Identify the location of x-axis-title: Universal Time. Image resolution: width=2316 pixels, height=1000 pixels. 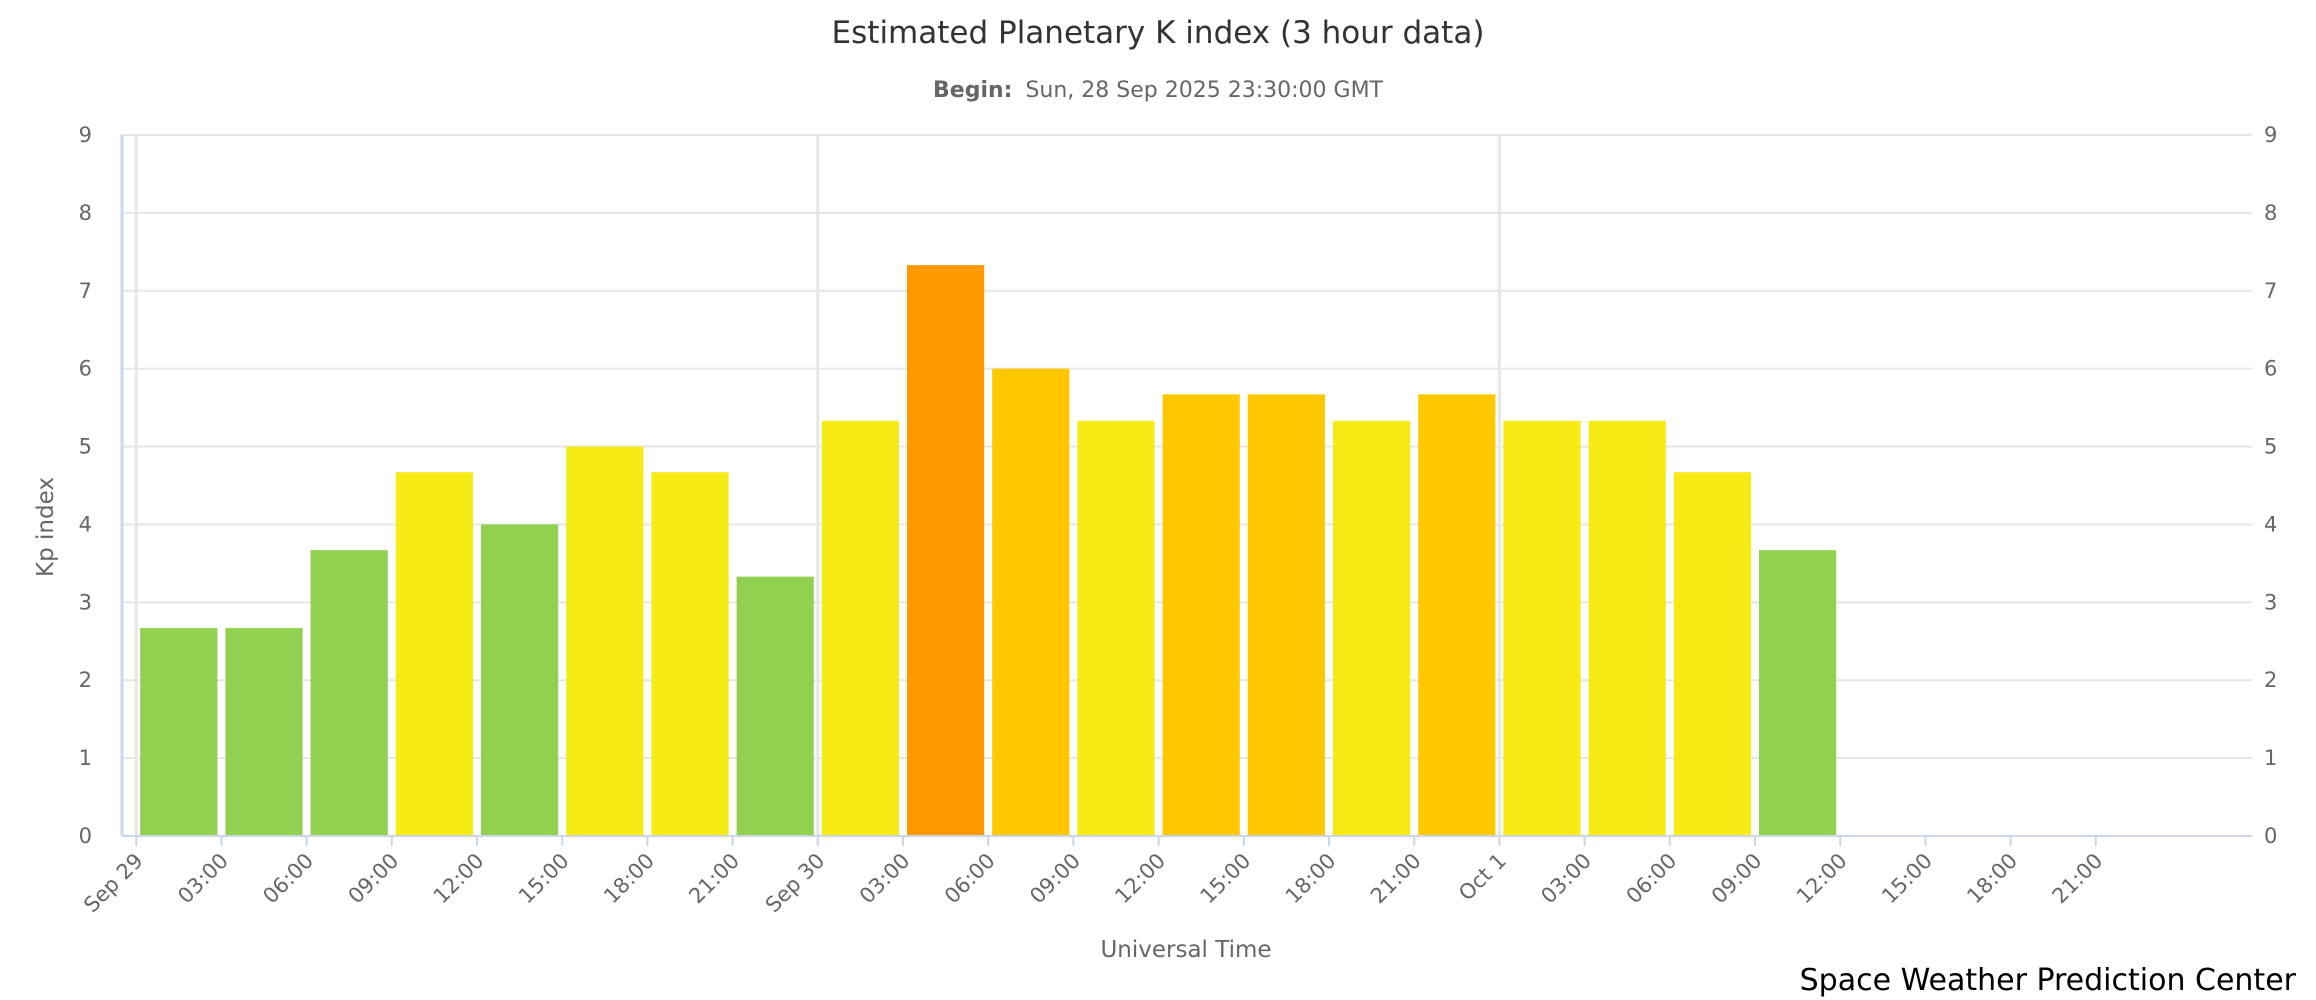
(1185, 950).